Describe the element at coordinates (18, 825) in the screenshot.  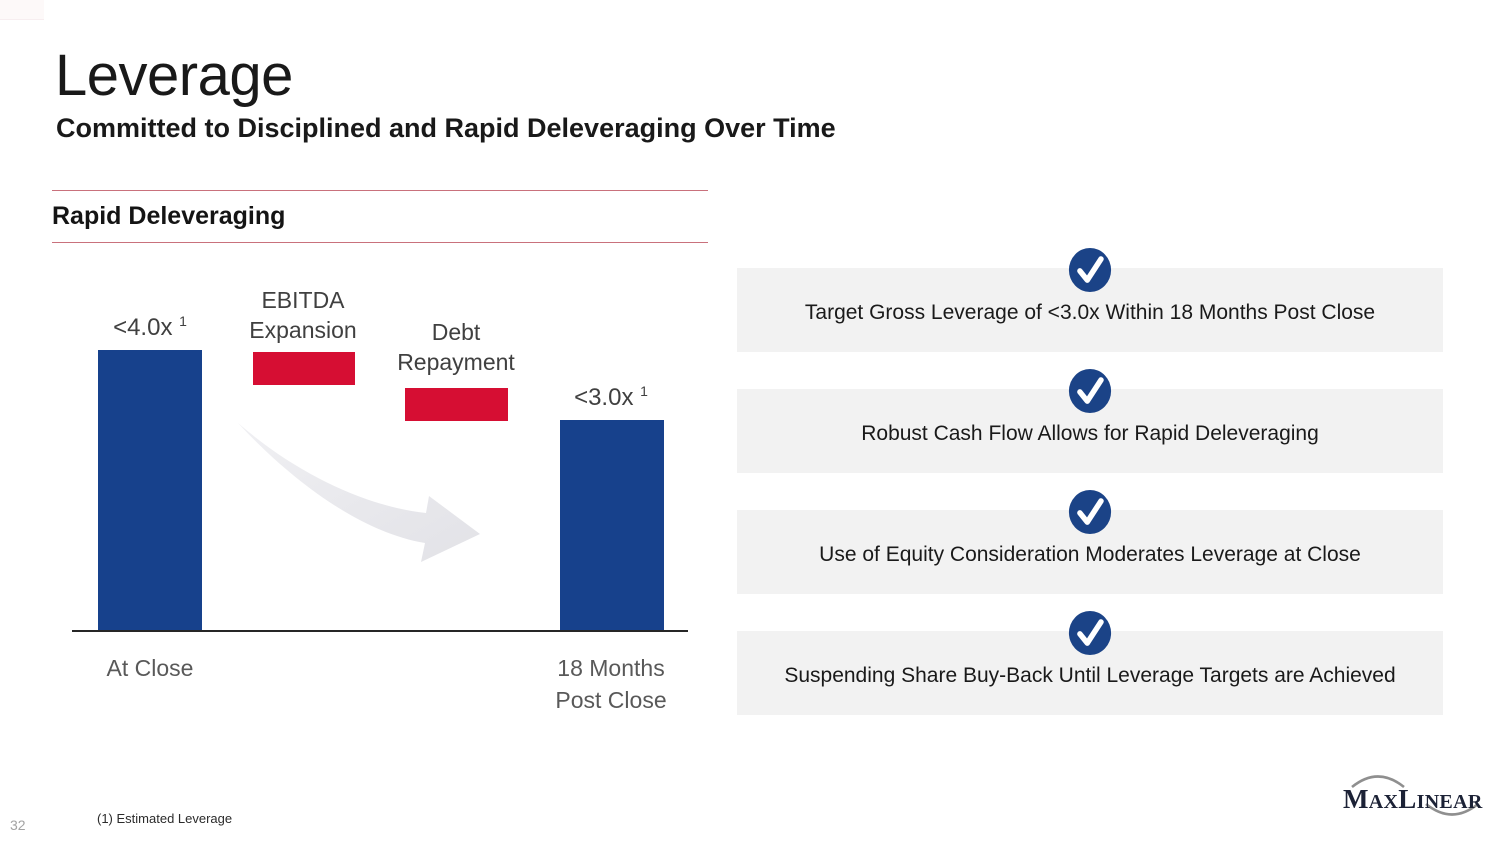
I see `page-number: 32` at that location.